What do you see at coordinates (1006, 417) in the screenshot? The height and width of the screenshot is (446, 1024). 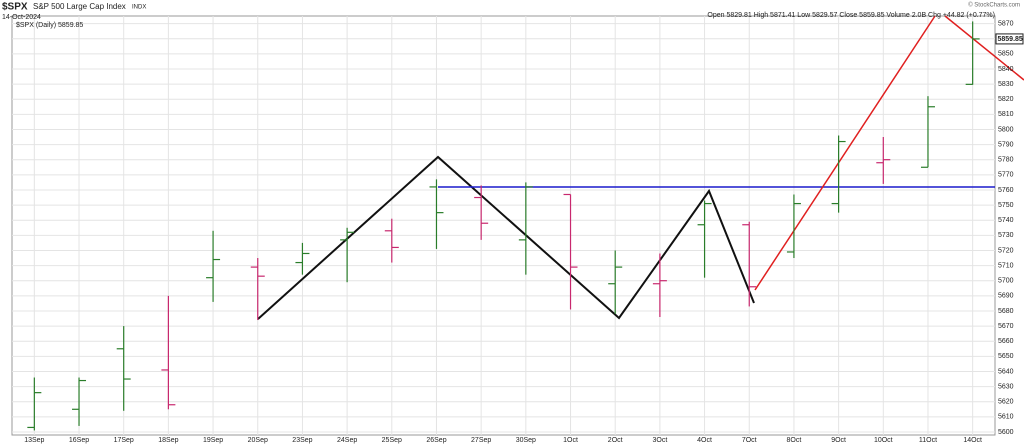 I see `y-tick-label: 5610` at bounding box center [1006, 417].